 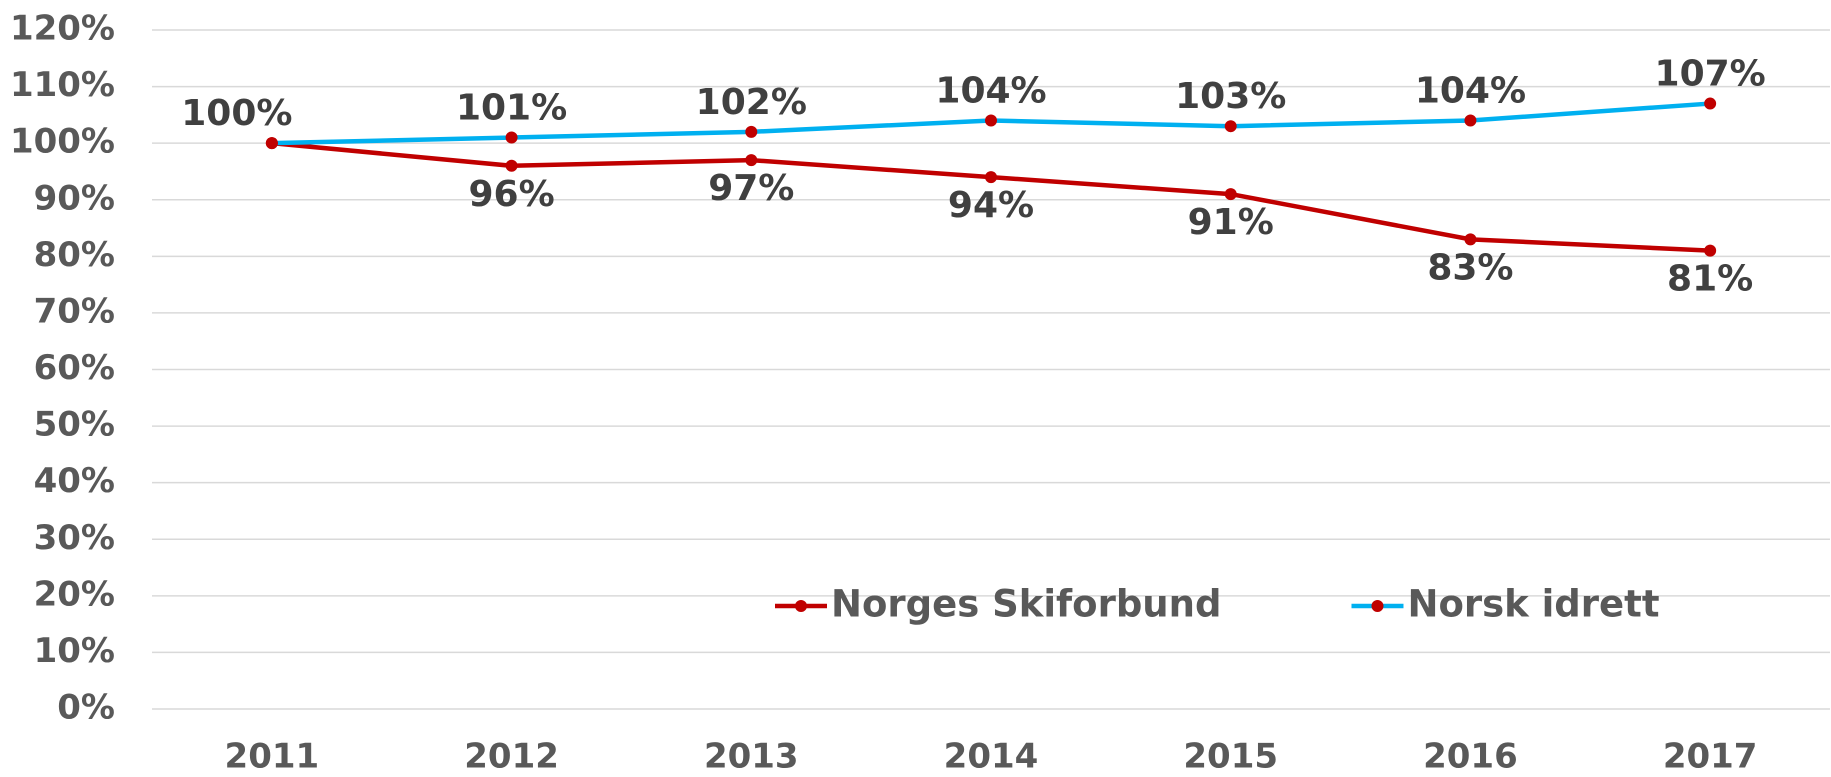 What do you see at coordinates (1533, 604) in the screenshot?
I see `legend-label: Norsk idrett` at bounding box center [1533, 604].